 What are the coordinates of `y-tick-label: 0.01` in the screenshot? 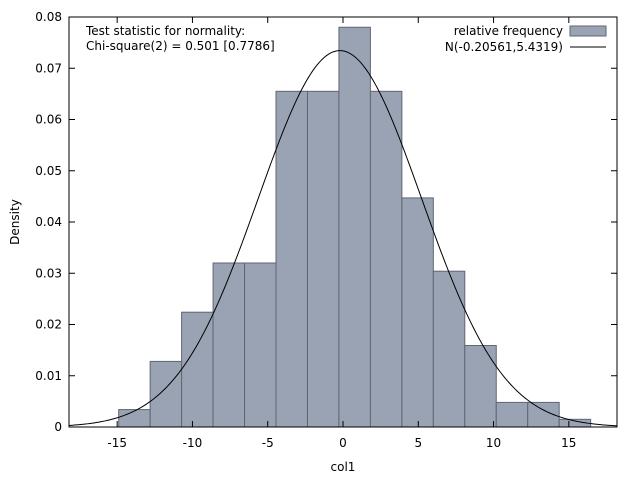 It's located at (48, 376).